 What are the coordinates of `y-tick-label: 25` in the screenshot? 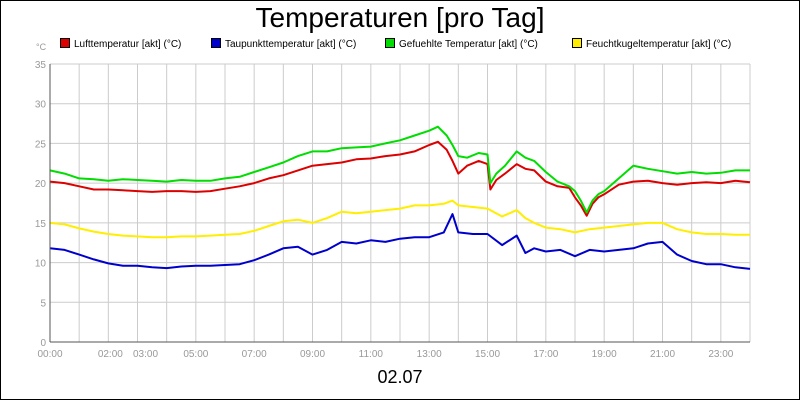 It's located at (41, 144).